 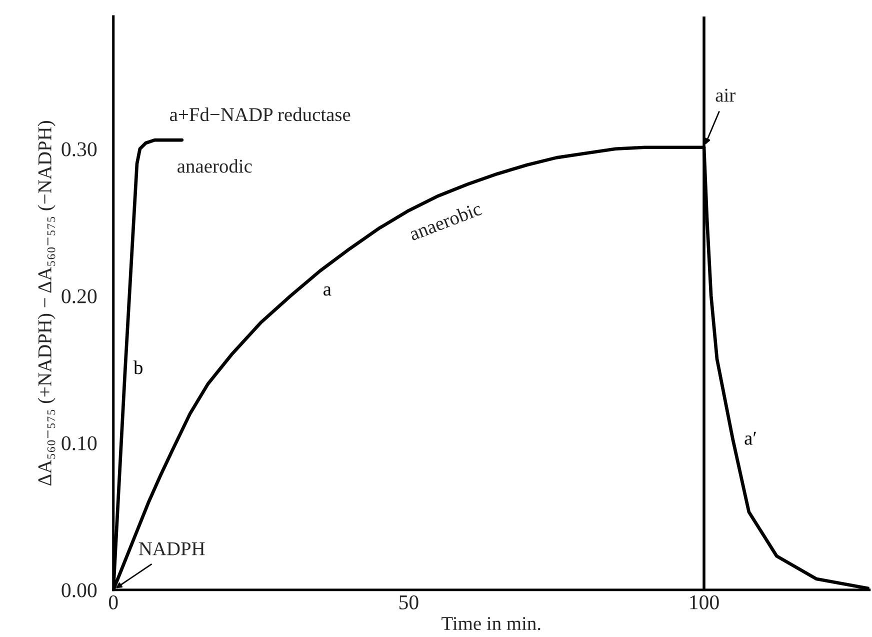 What do you see at coordinates (47, 303) in the screenshot?
I see `y-axis-title: ΔA₅₆₀₋₅₇₅ (+NADPH) − ΔA₅₆₀₋₅₇₅ (−NADPH)` at bounding box center [47, 303].